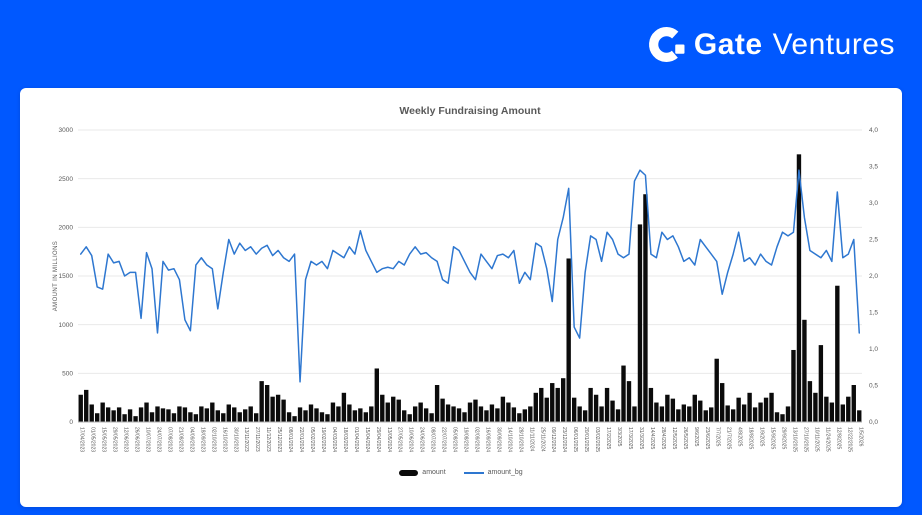 Image resolution: width=922 pixels, height=515 pixels. Describe the element at coordinates (66, 130) in the screenshot. I see `svg-text: 3000` at that location.